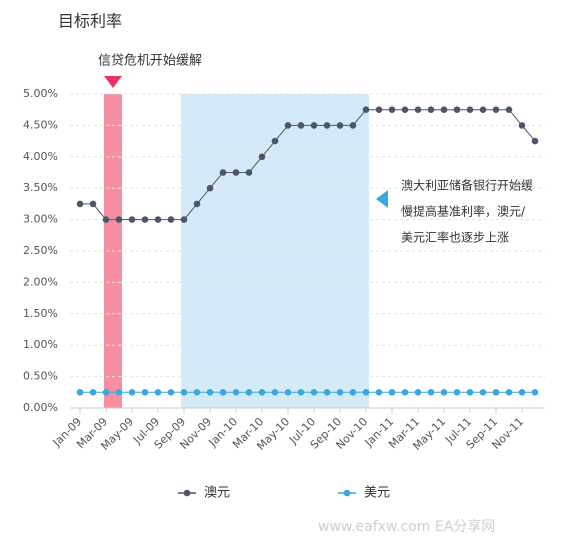  Describe the element at coordinates (40, 344) in the screenshot. I see `y-tick-label: 1.00%` at that location.